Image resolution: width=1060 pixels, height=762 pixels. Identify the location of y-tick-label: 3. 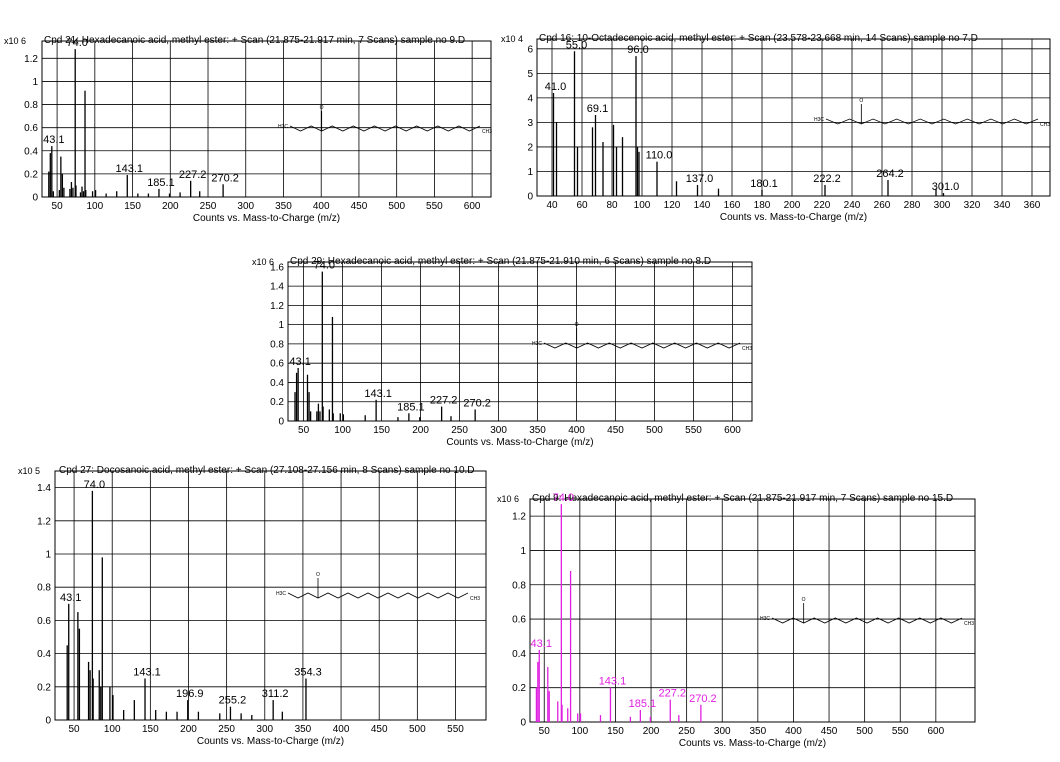
(530, 123).